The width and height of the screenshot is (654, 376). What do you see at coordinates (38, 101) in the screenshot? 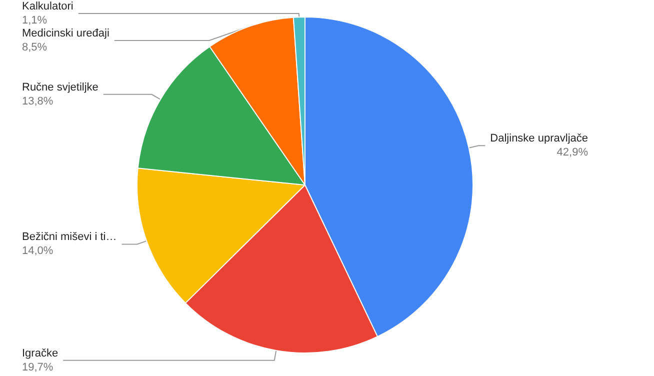
I see `data-label: 13,8%` at bounding box center [38, 101].